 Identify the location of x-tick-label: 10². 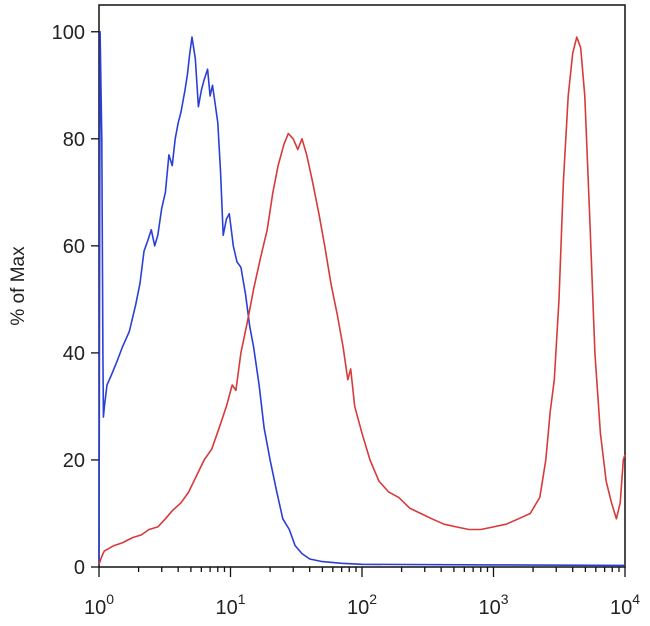
(362, 605).